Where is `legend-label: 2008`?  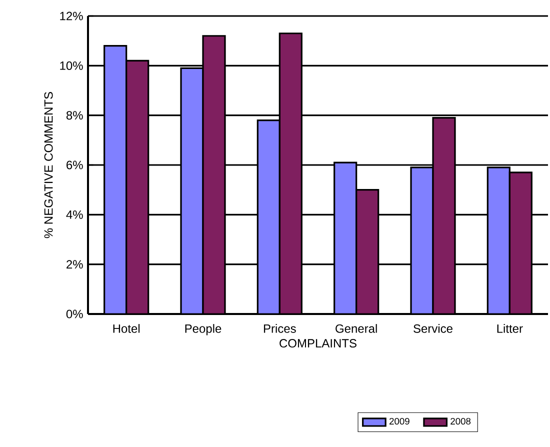
legend-label: 2008 is located at coordinates (460, 421).